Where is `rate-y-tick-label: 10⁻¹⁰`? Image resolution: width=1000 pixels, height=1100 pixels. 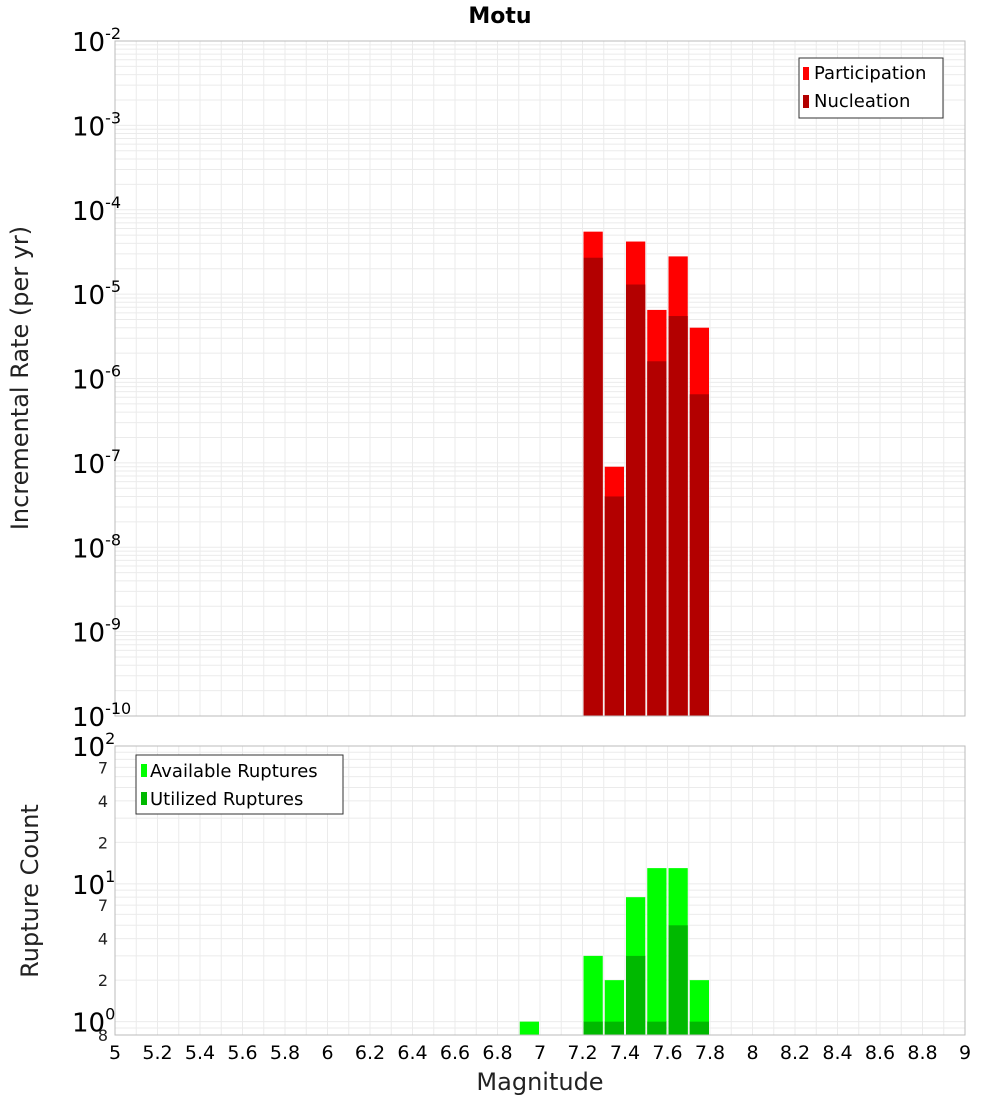 rate-y-tick-label: 10⁻¹⁰ is located at coordinates (101, 716).